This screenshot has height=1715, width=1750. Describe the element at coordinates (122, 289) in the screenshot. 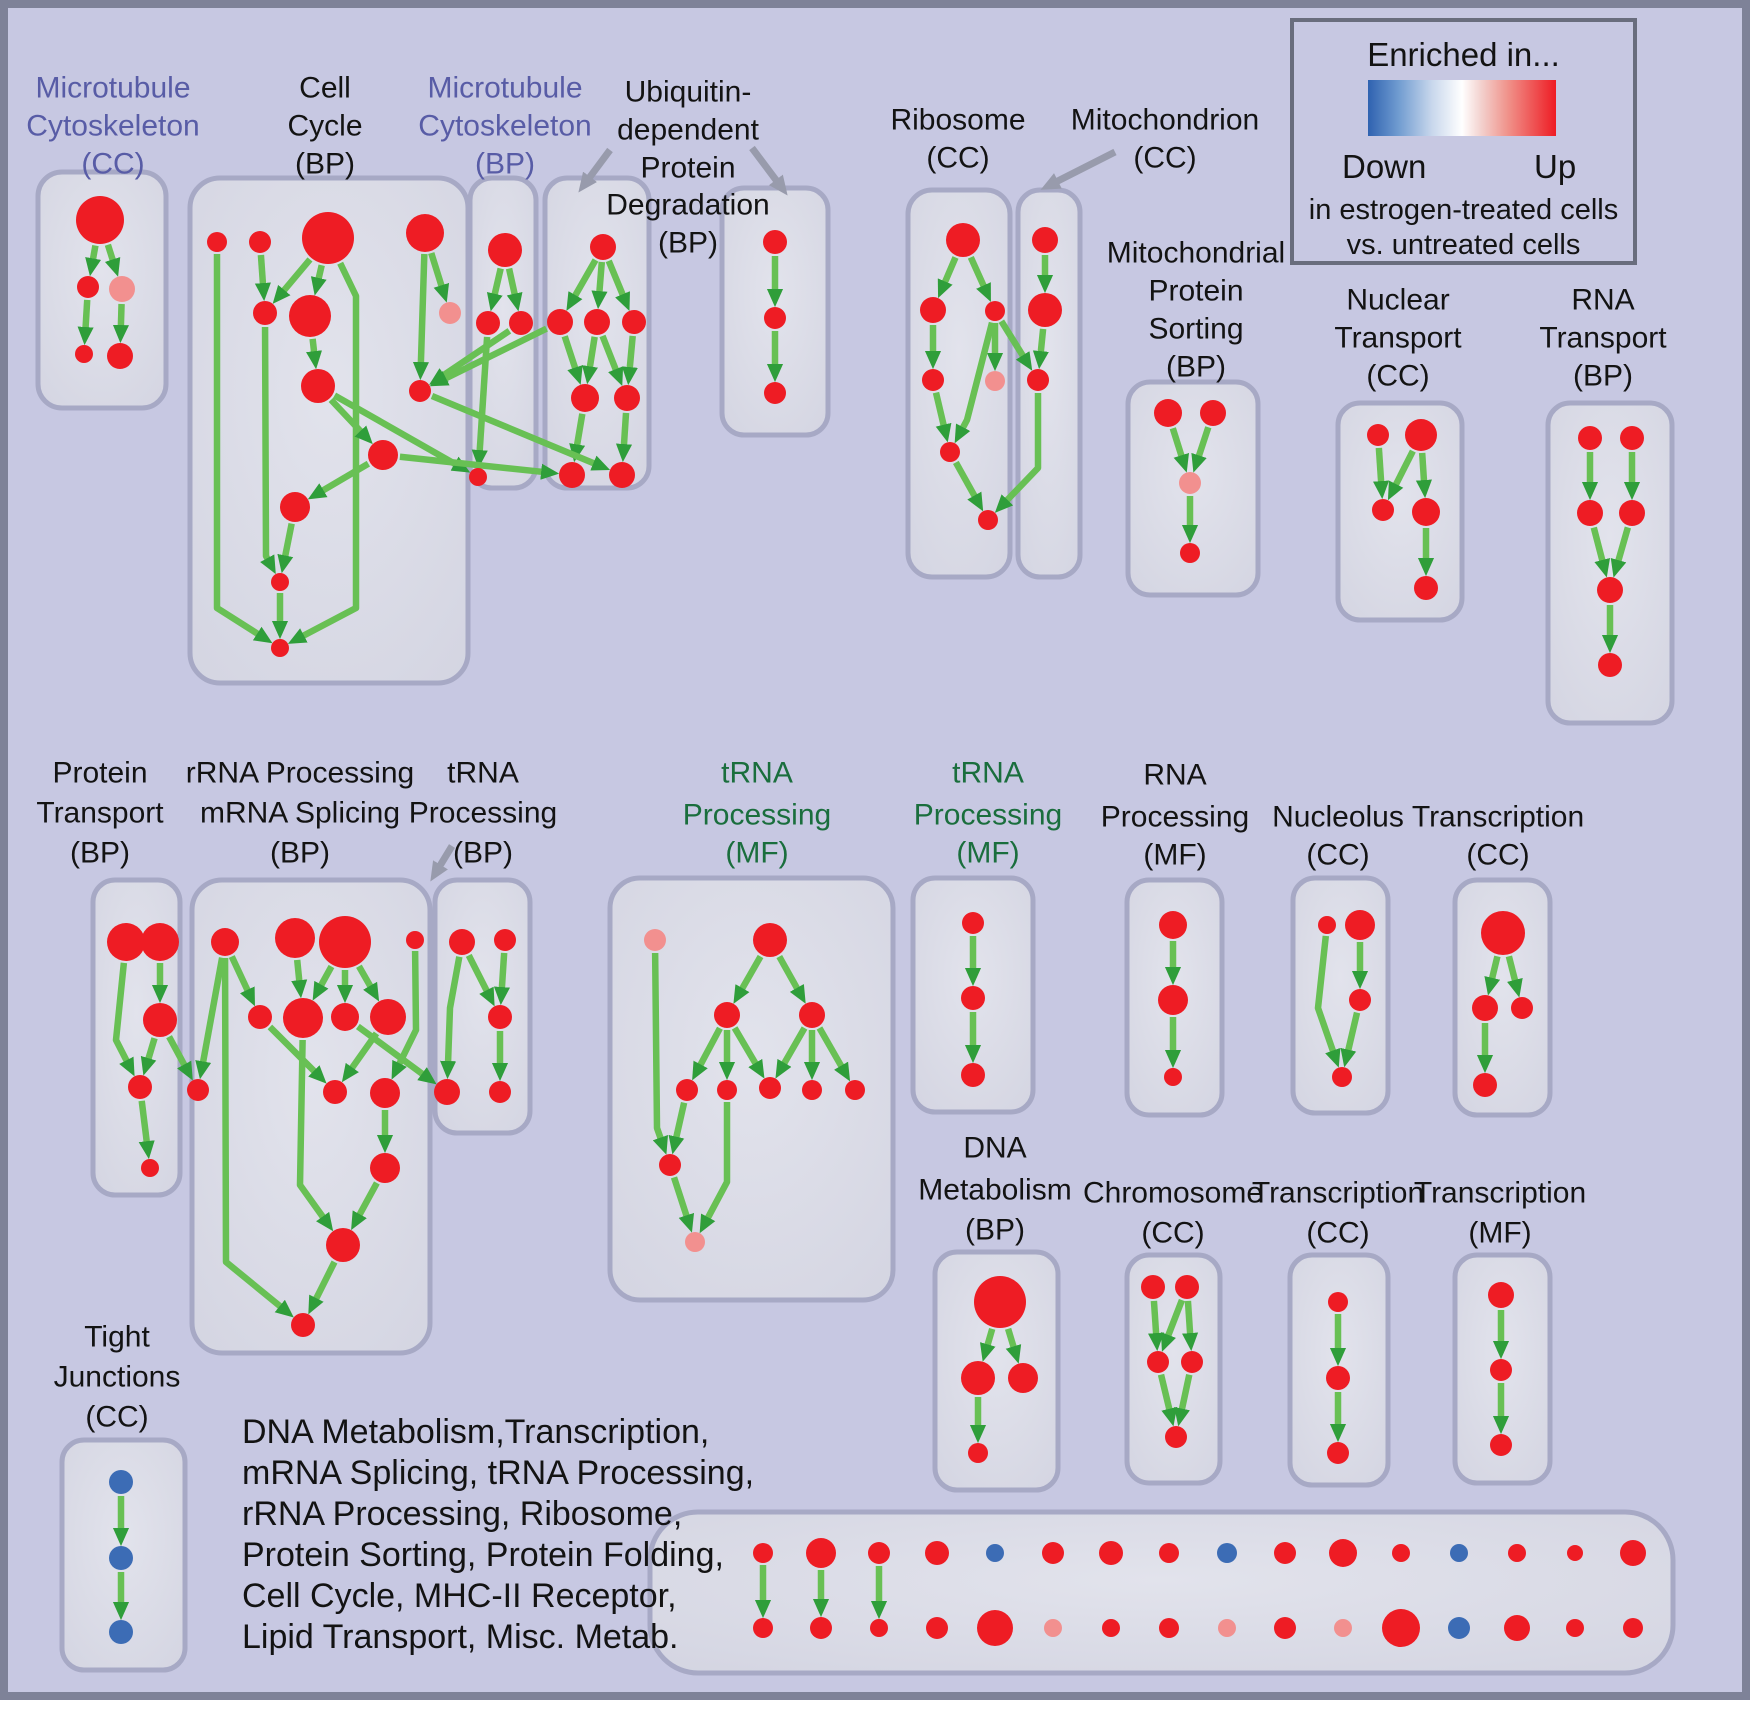

I see `gene-set-node-microtubule-cytoskeleton-cc` at that location.